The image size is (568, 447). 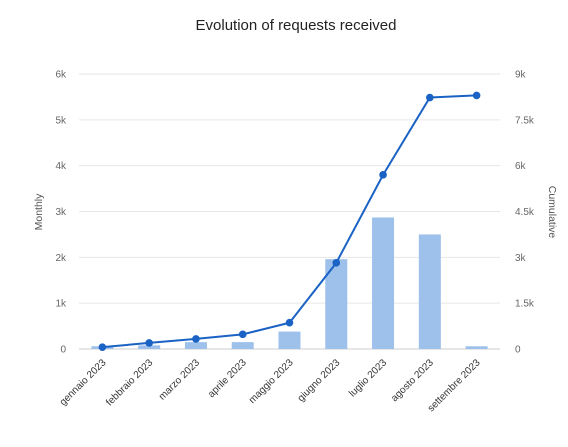 I want to click on x-tick-label: marzo 2023, so click(x=179, y=379).